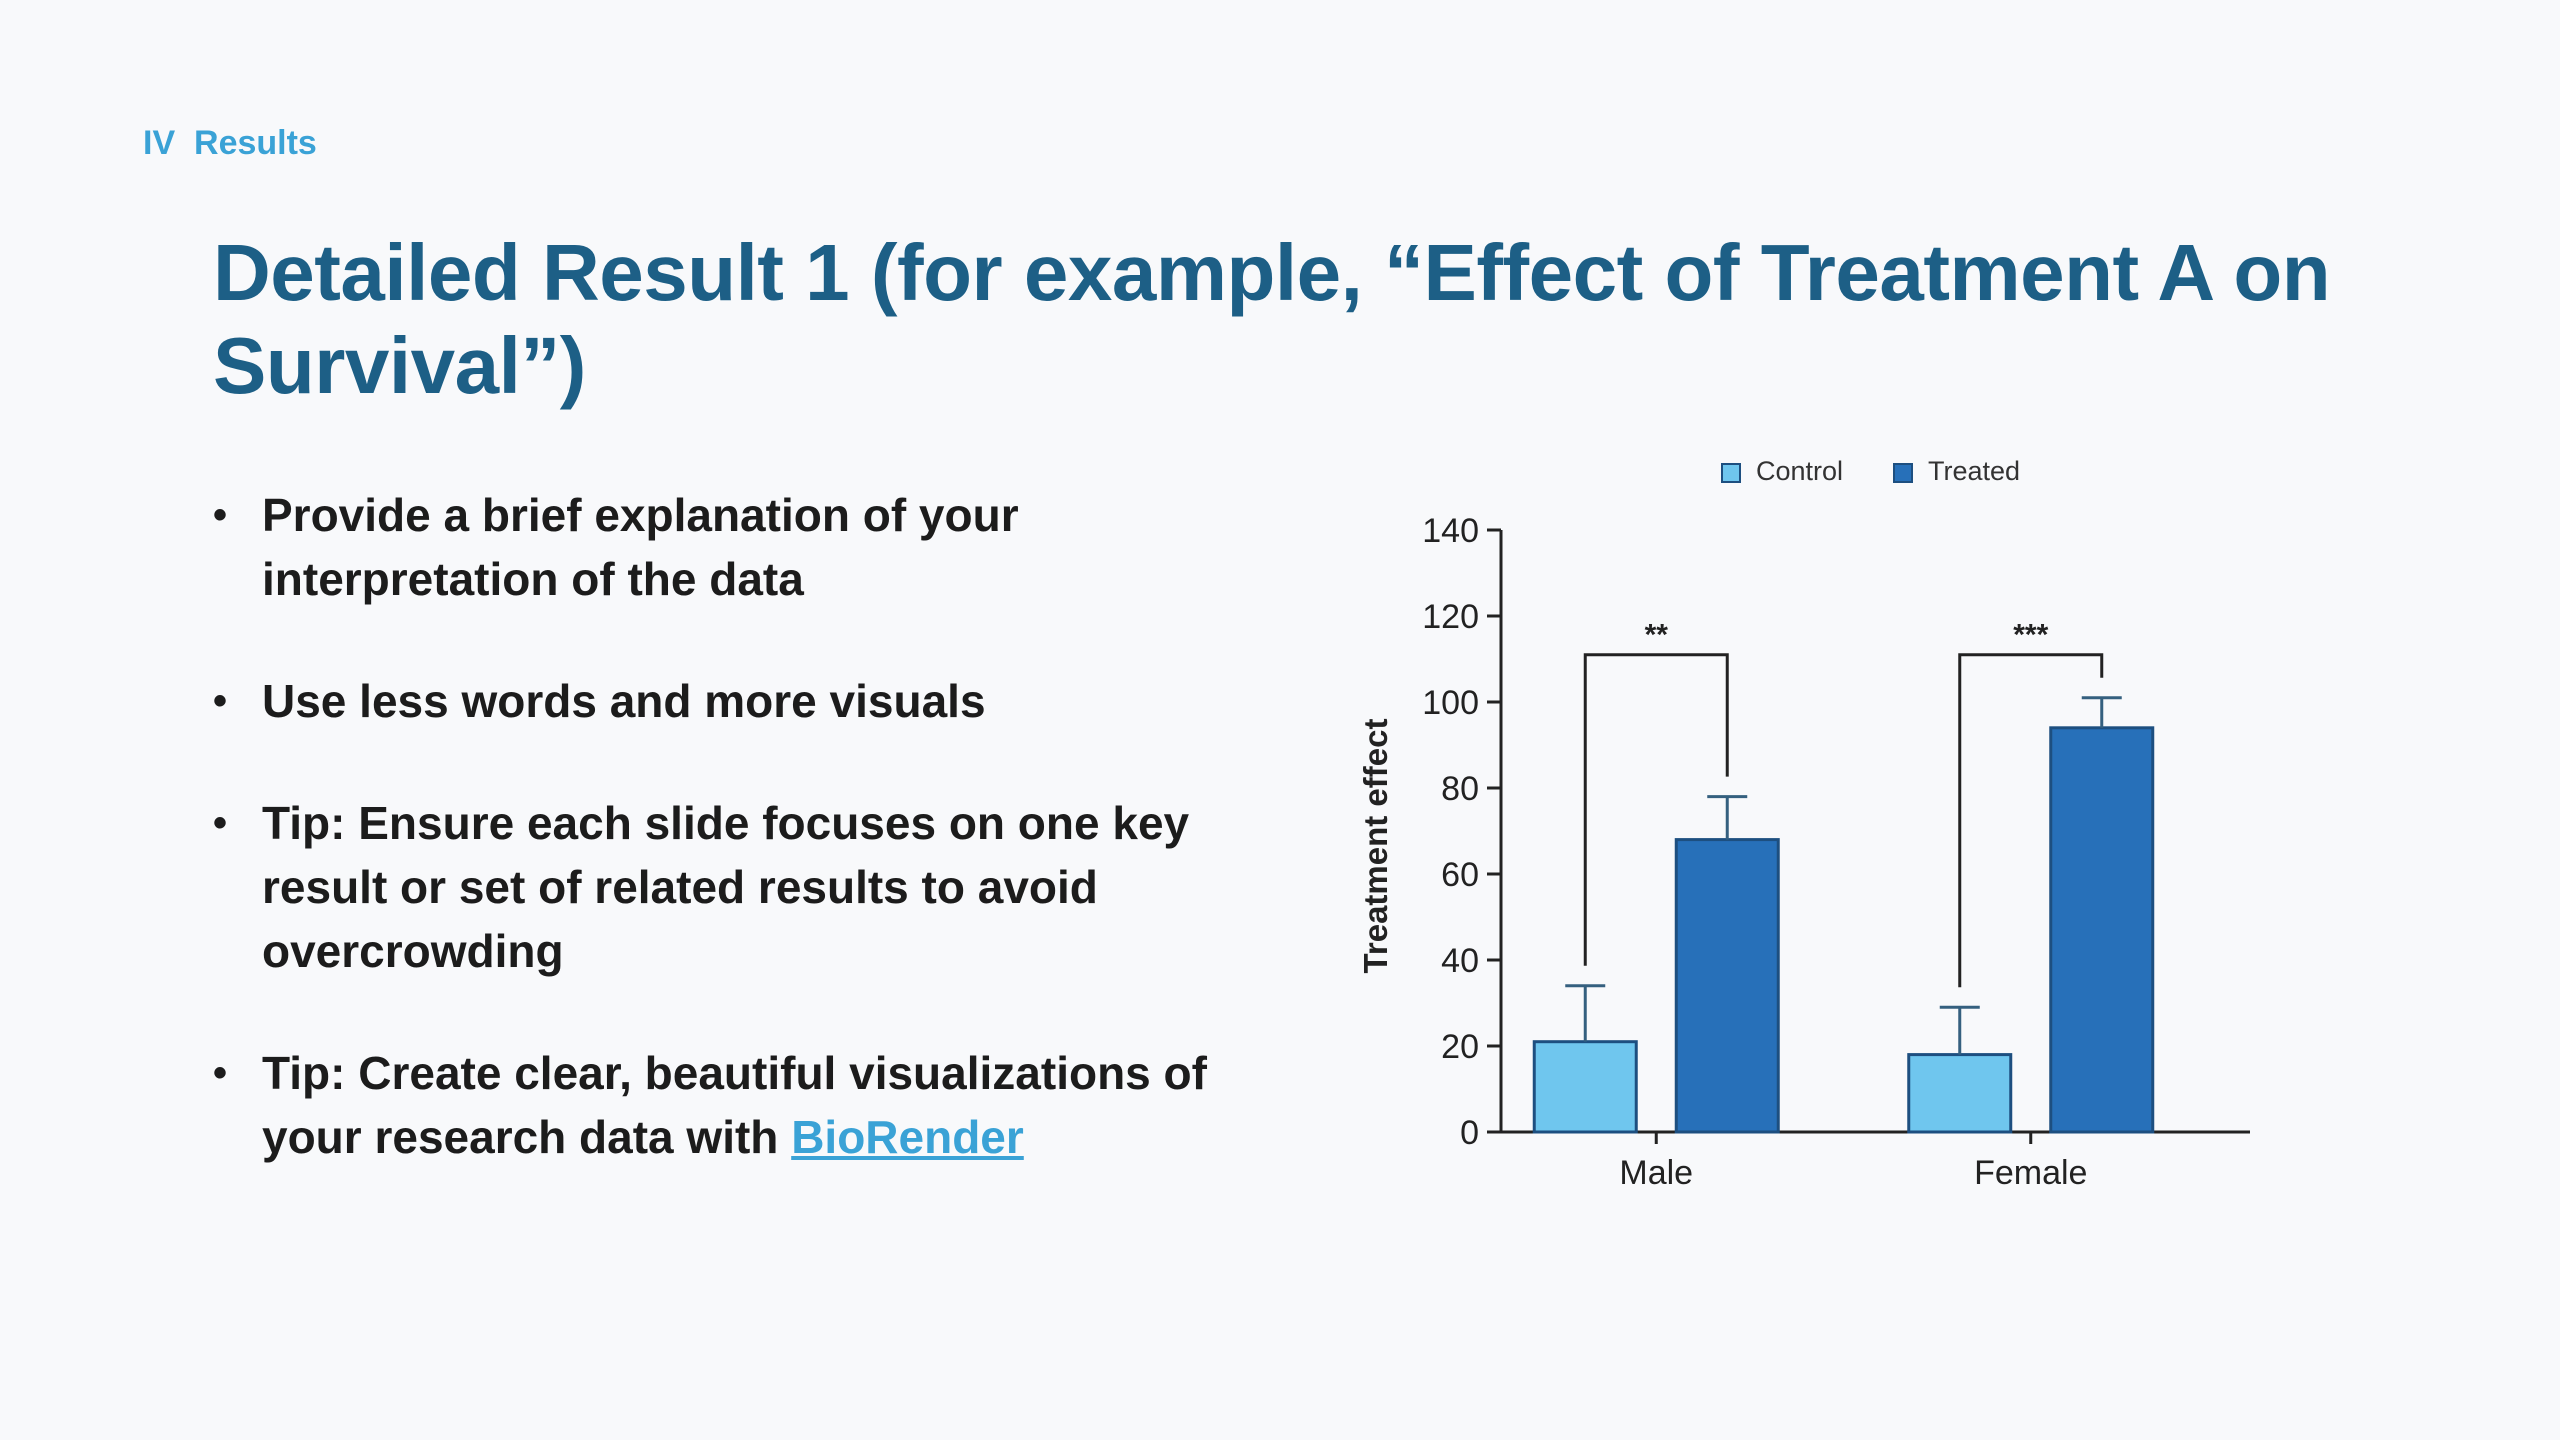  I want to click on bullet-item: • Use less words and more visuals, so click(713, 701).